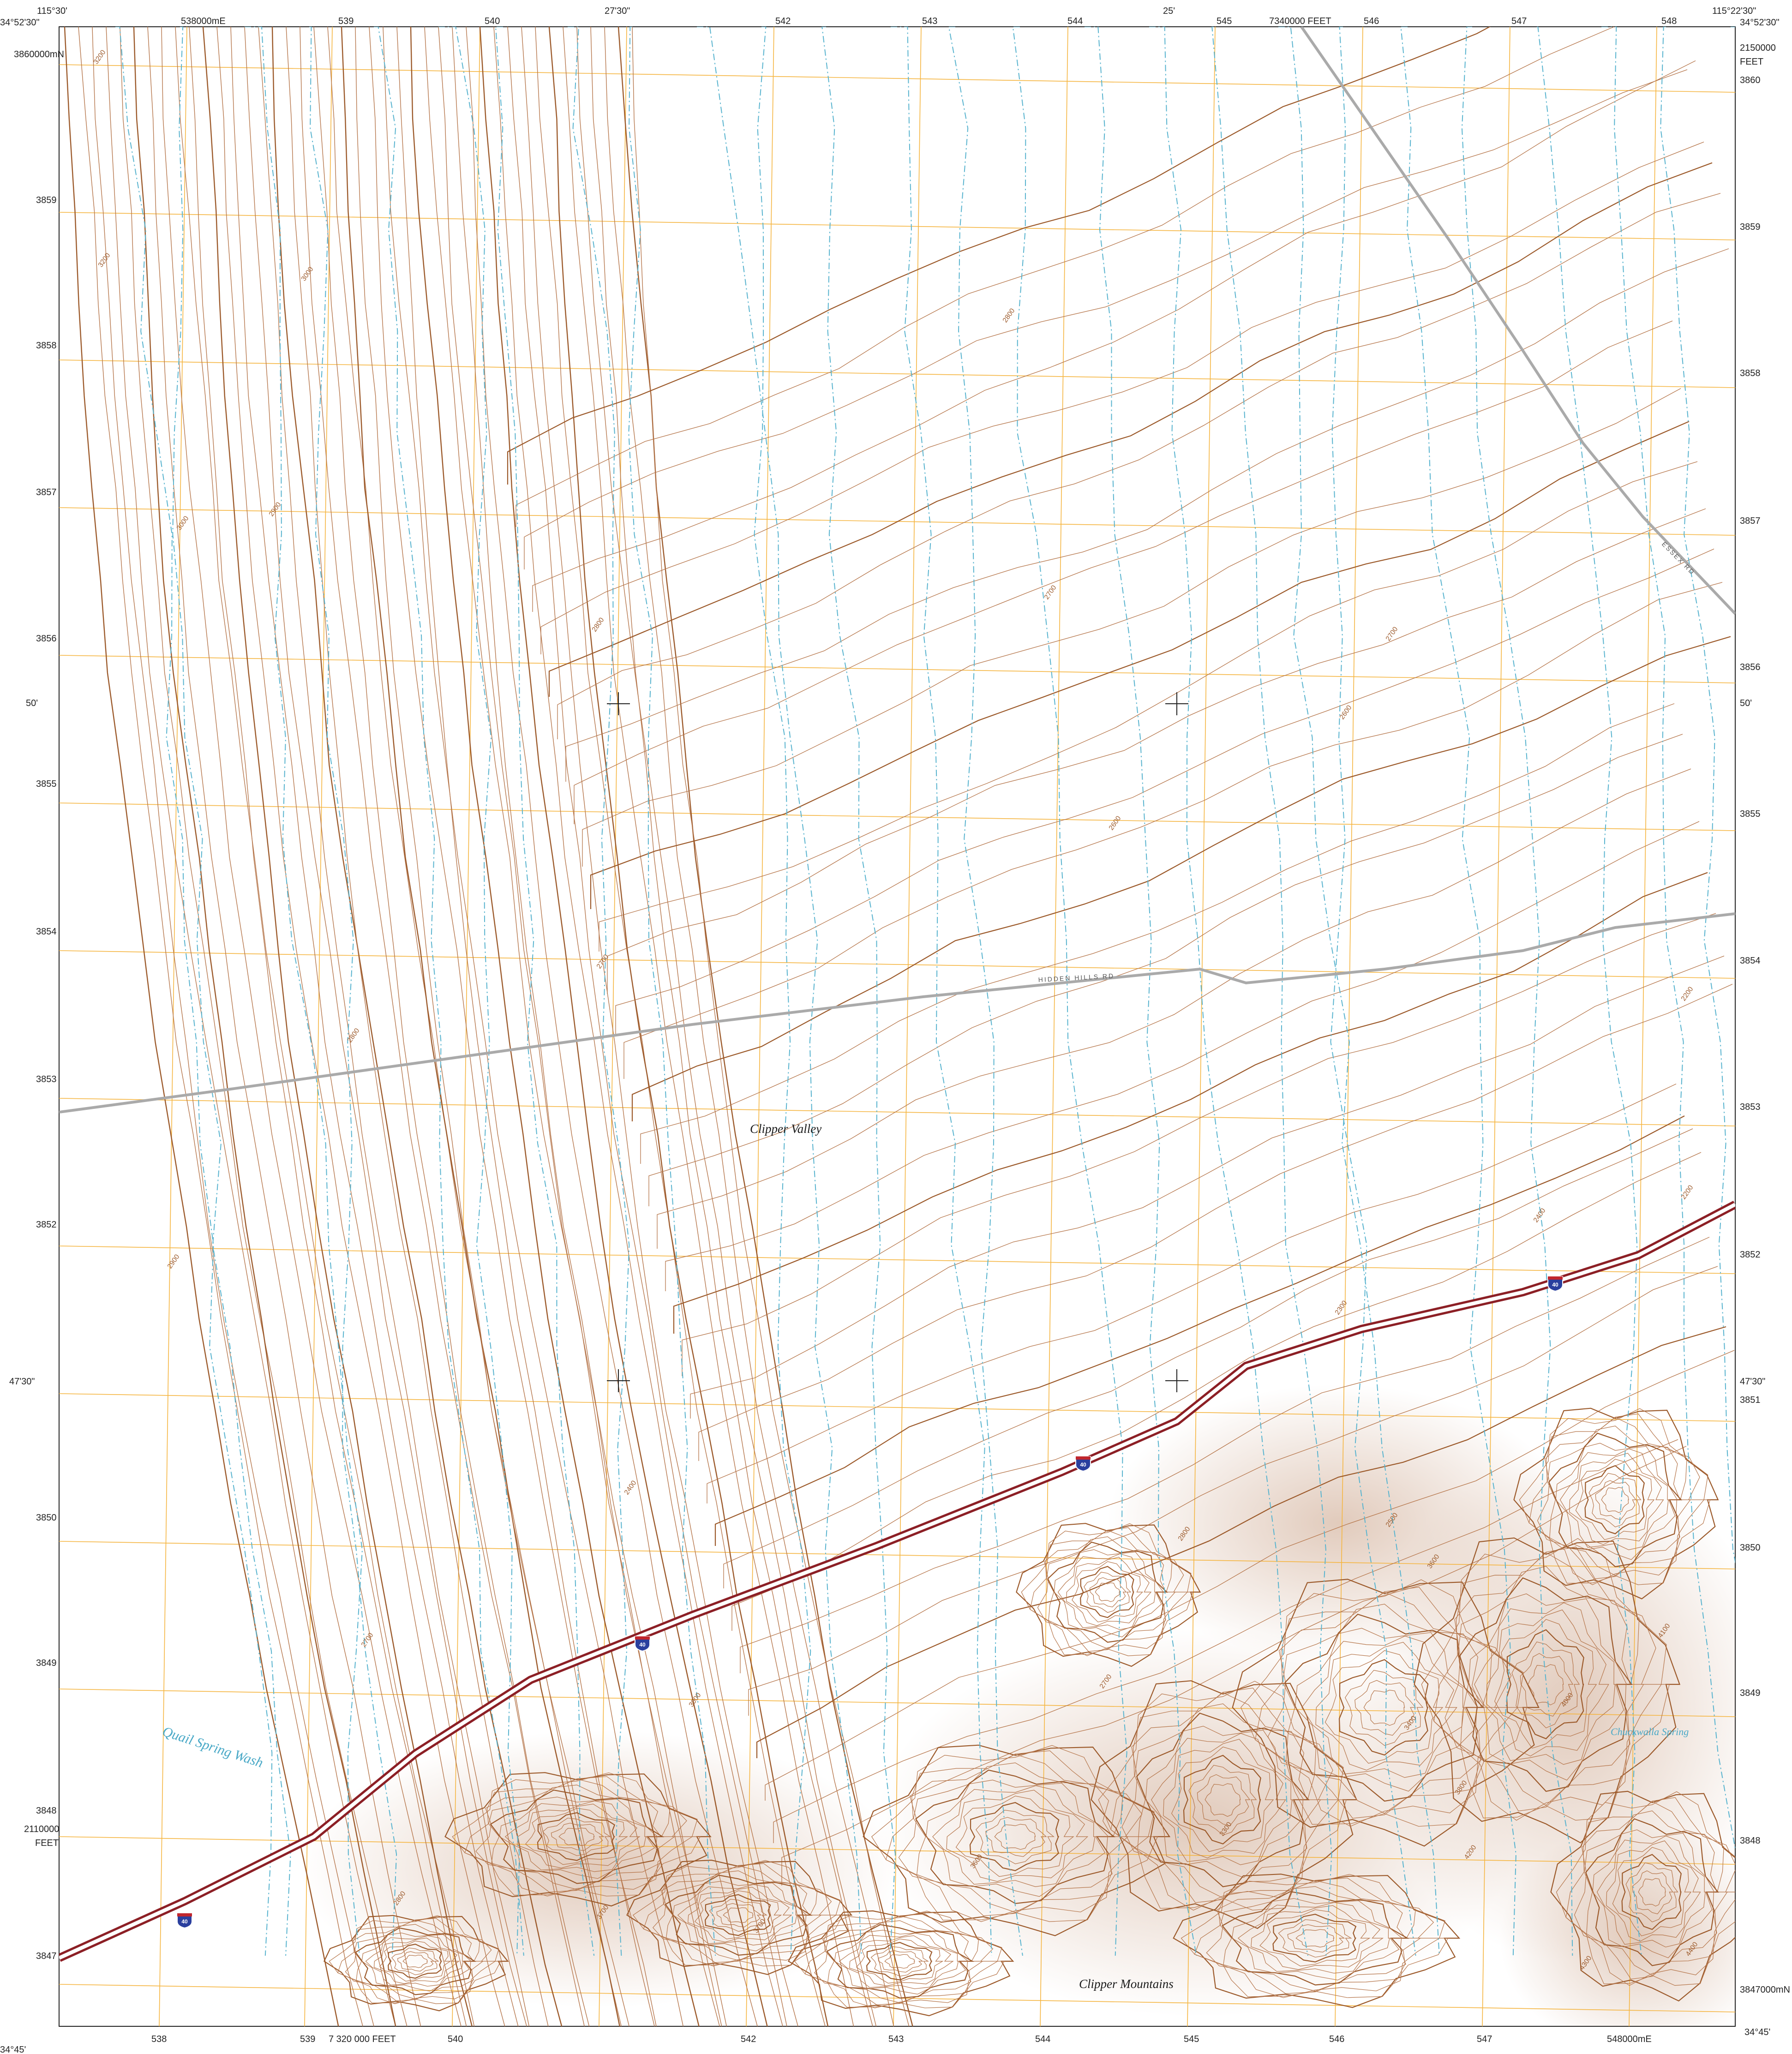 This screenshot has height=2054, width=1792. What do you see at coordinates (1750, 80) in the screenshot?
I see `utm-tick-right: 3860` at bounding box center [1750, 80].